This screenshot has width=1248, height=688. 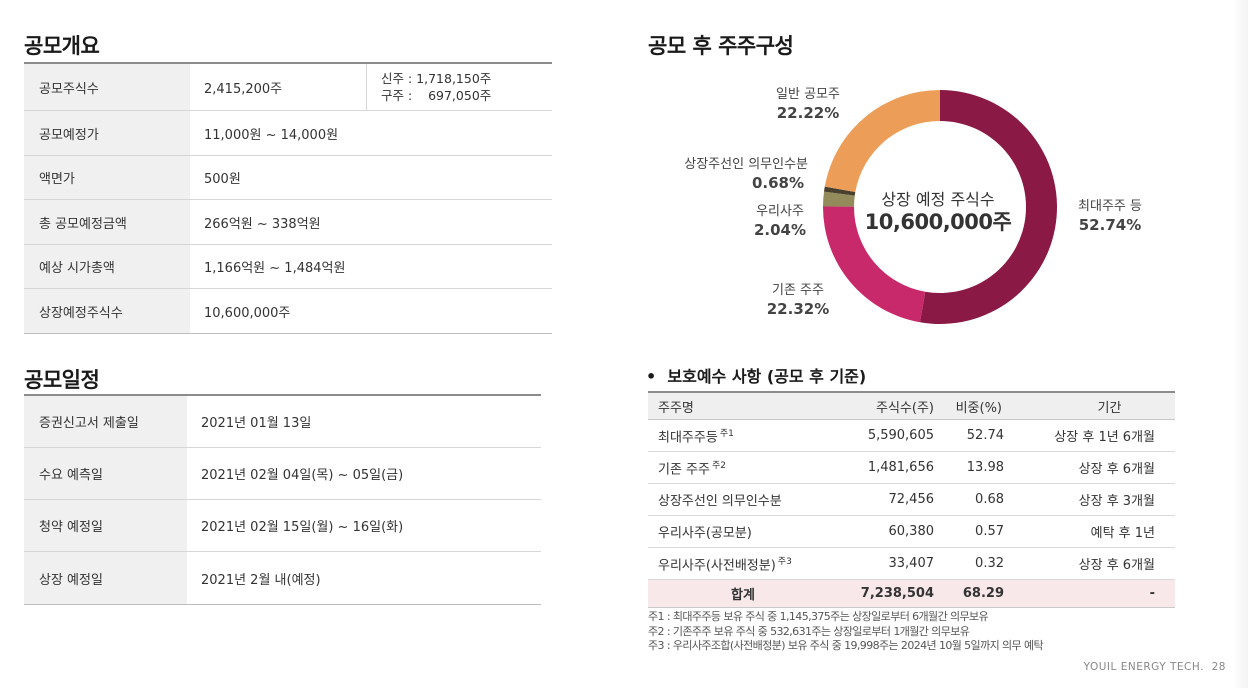 What do you see at coordinates (62, 46) in the screenshot?
I see `offering-title: 공모개요` at bounding box center [62, 46].